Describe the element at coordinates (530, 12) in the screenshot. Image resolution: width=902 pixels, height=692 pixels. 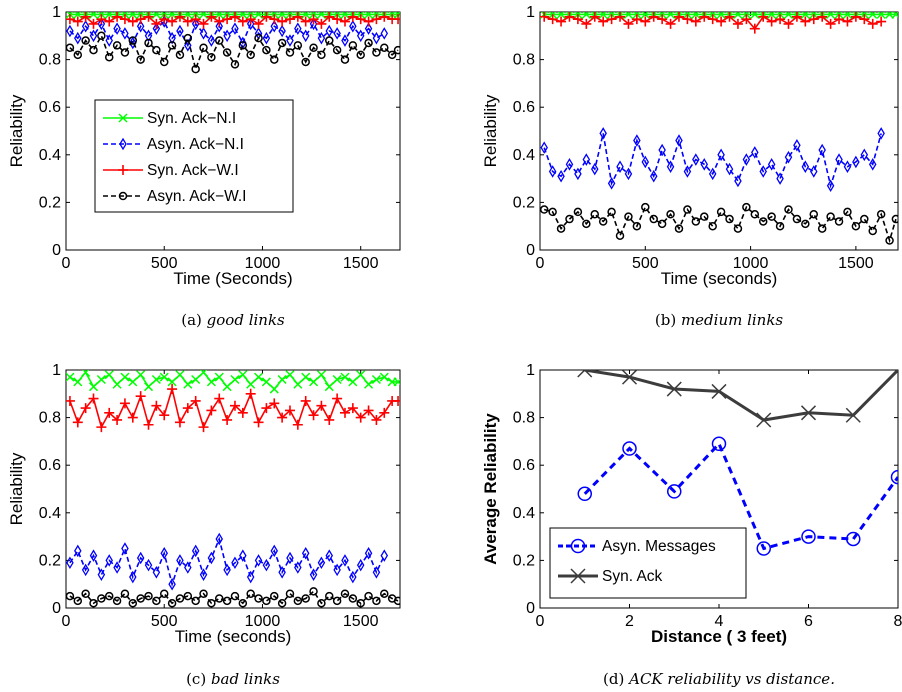
I see `y-tick-label: 1` at that location.